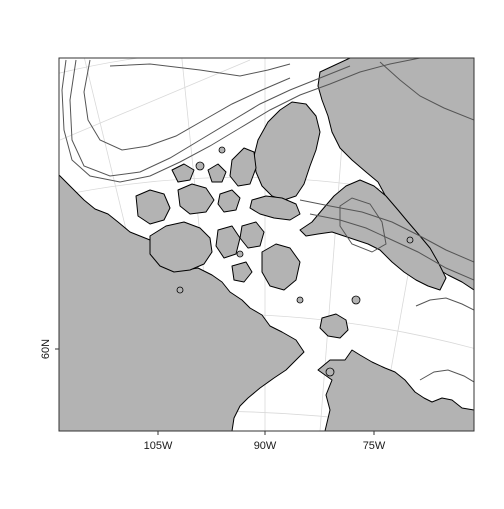 This screenshot has height=509, width=504. I want to click on devon-island, so click(275, 208).